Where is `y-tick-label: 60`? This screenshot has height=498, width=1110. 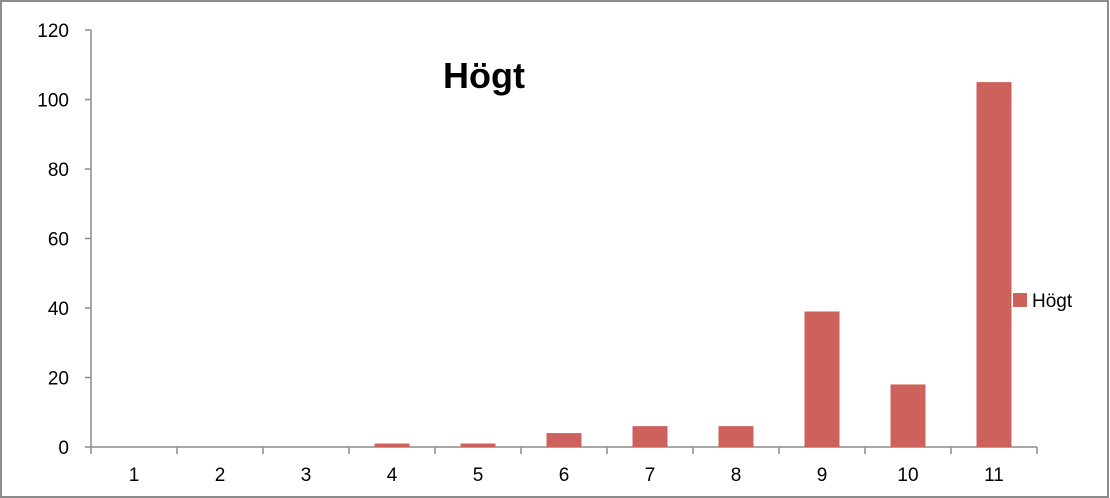 y-tick-label: 60 is located at coordinates (58, 240).